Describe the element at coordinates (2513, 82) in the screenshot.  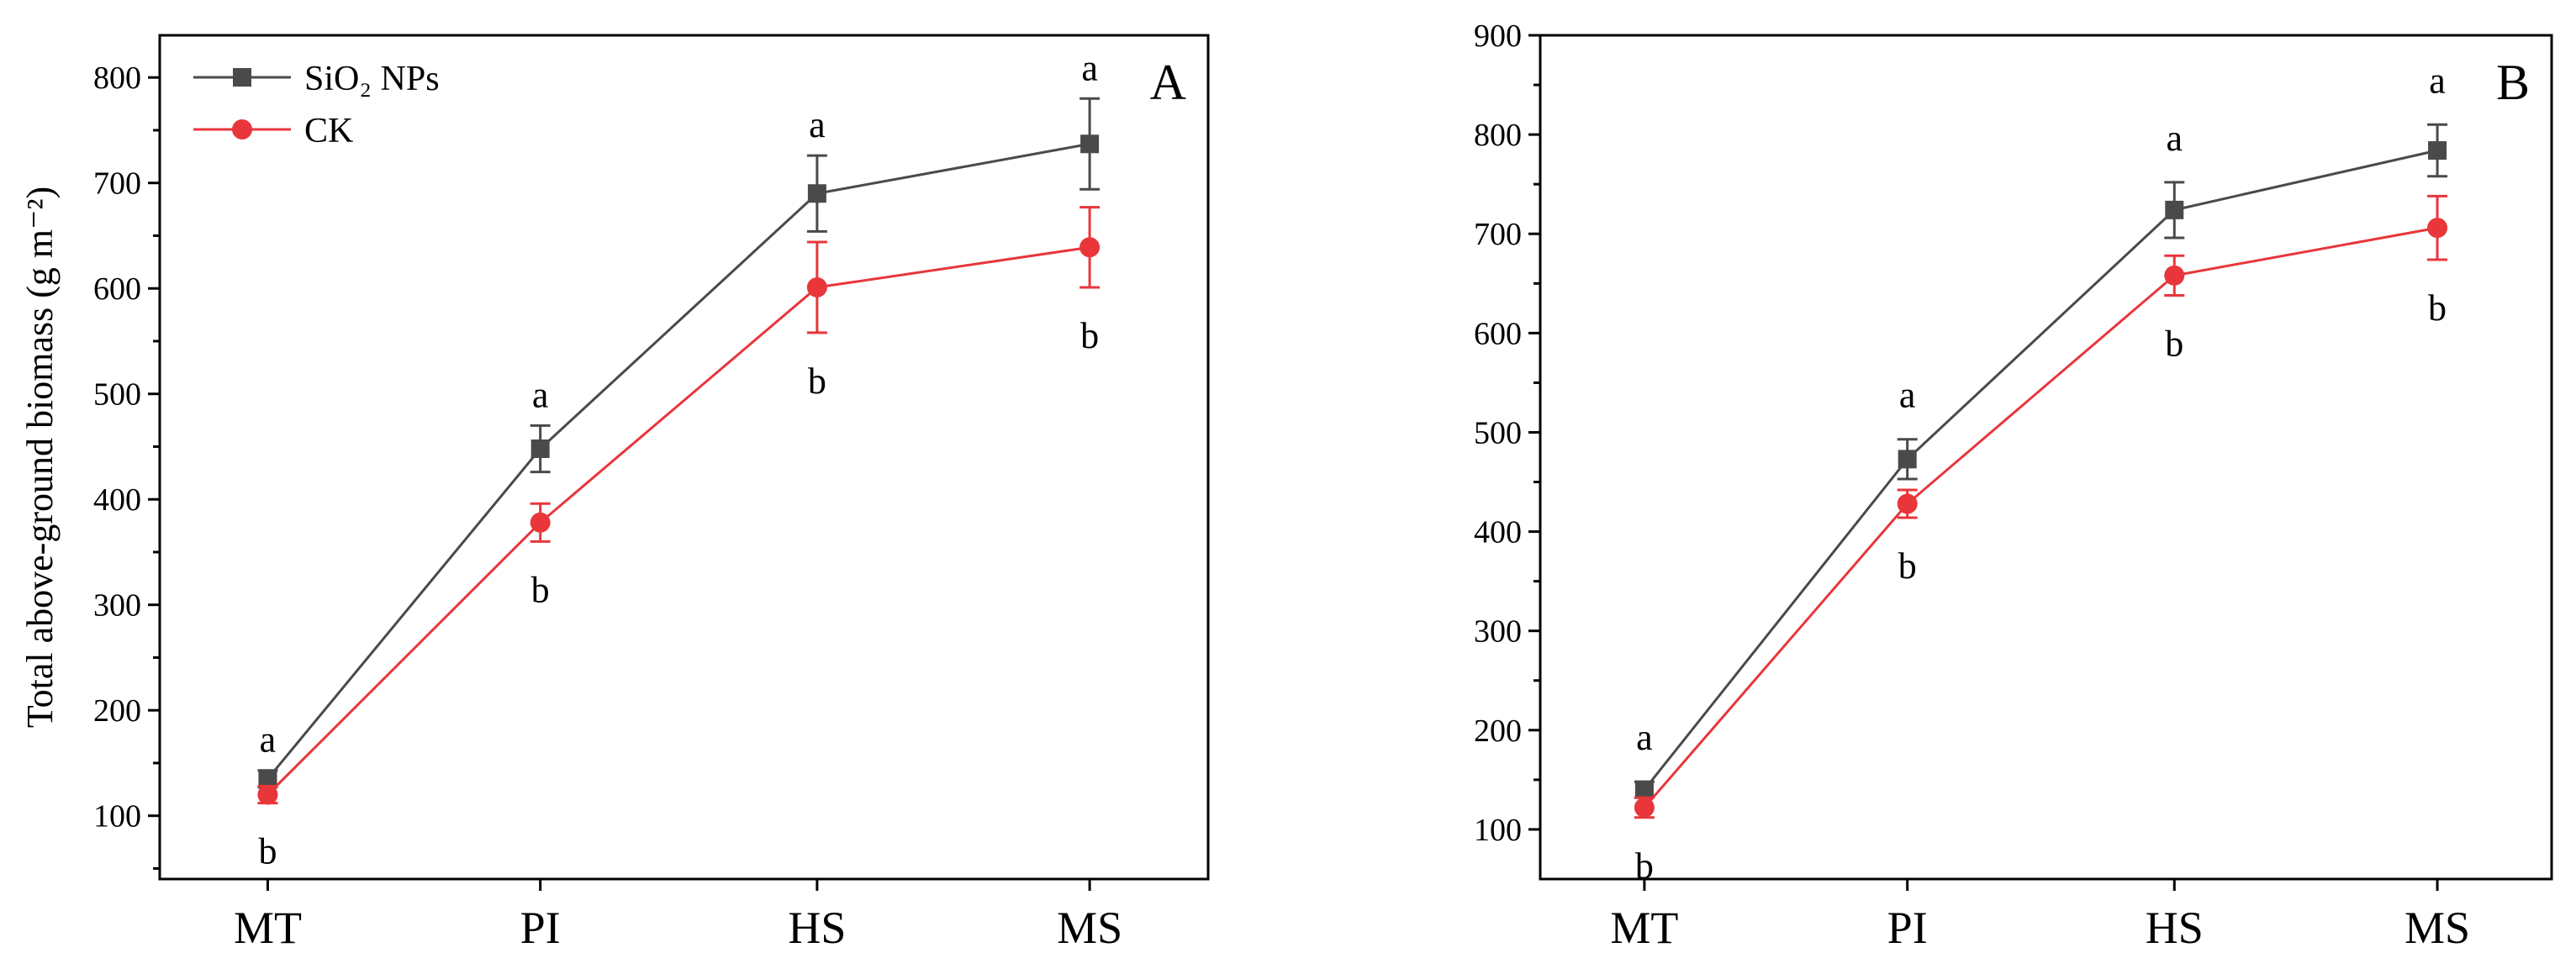
I see `panel-label: B` at that location.